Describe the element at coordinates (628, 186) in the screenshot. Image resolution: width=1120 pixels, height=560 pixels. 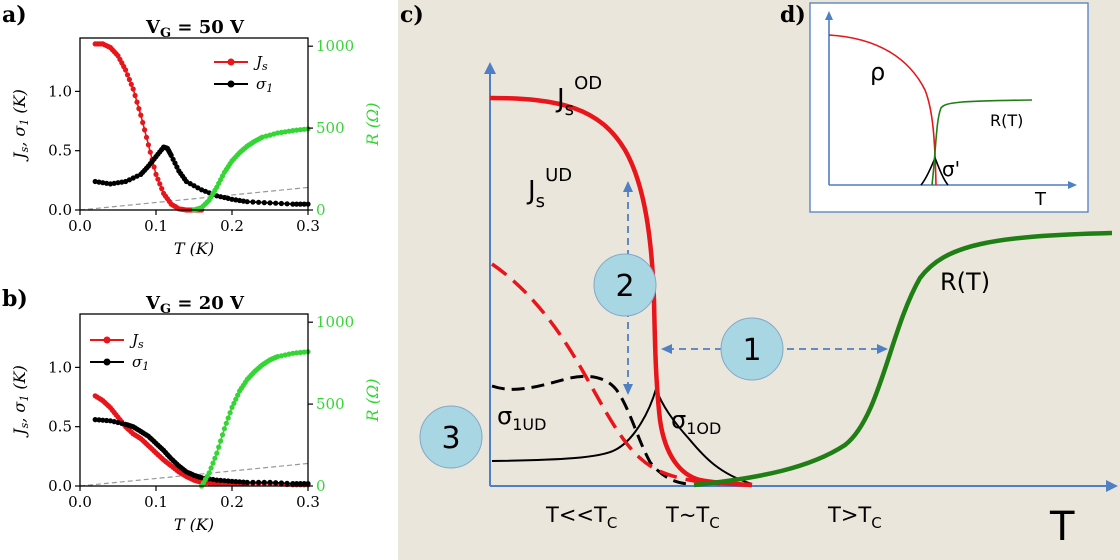
I see `arrow-2-top-head` at that location.